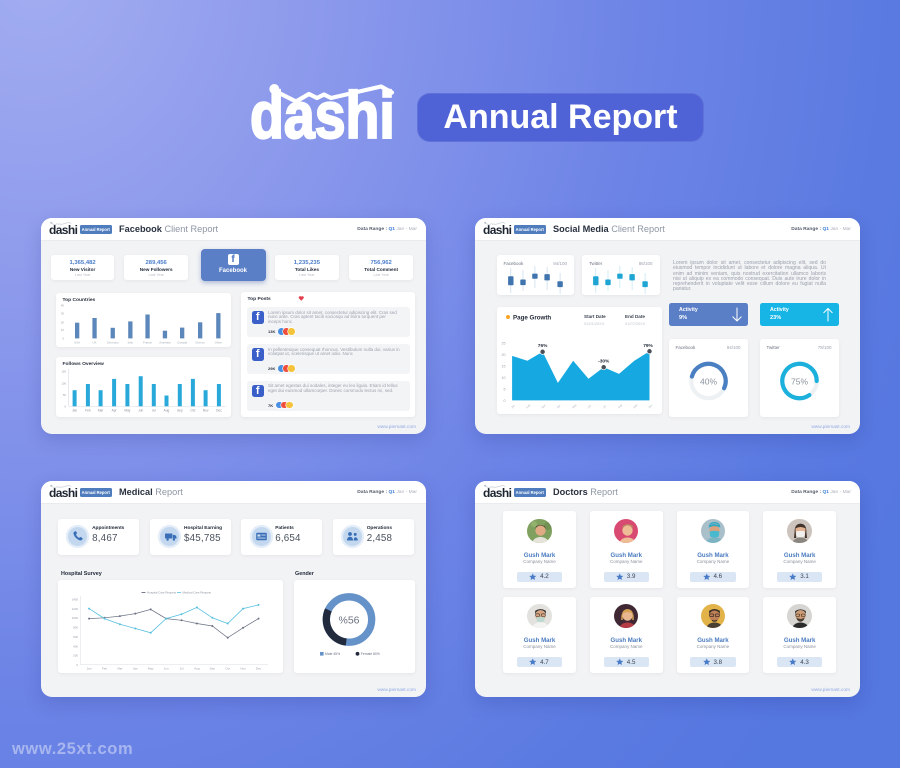 The image size is (900, 768). Describe the element at coordinates (594, 323) in the screenshot. I see `svg-text: 01/01/20XX` at that location.